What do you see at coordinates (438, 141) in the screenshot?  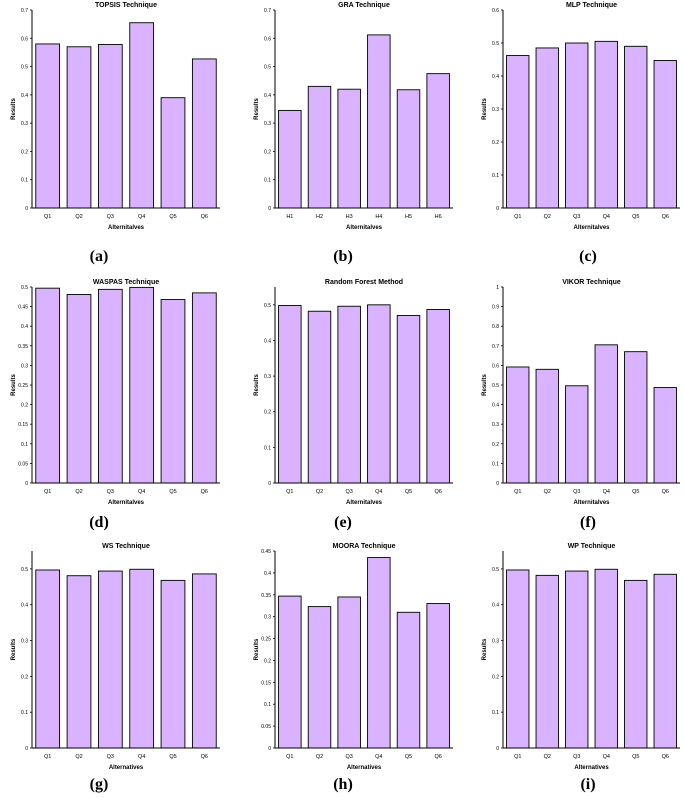 I see `bar-h6` at bounding box center [438, 141].